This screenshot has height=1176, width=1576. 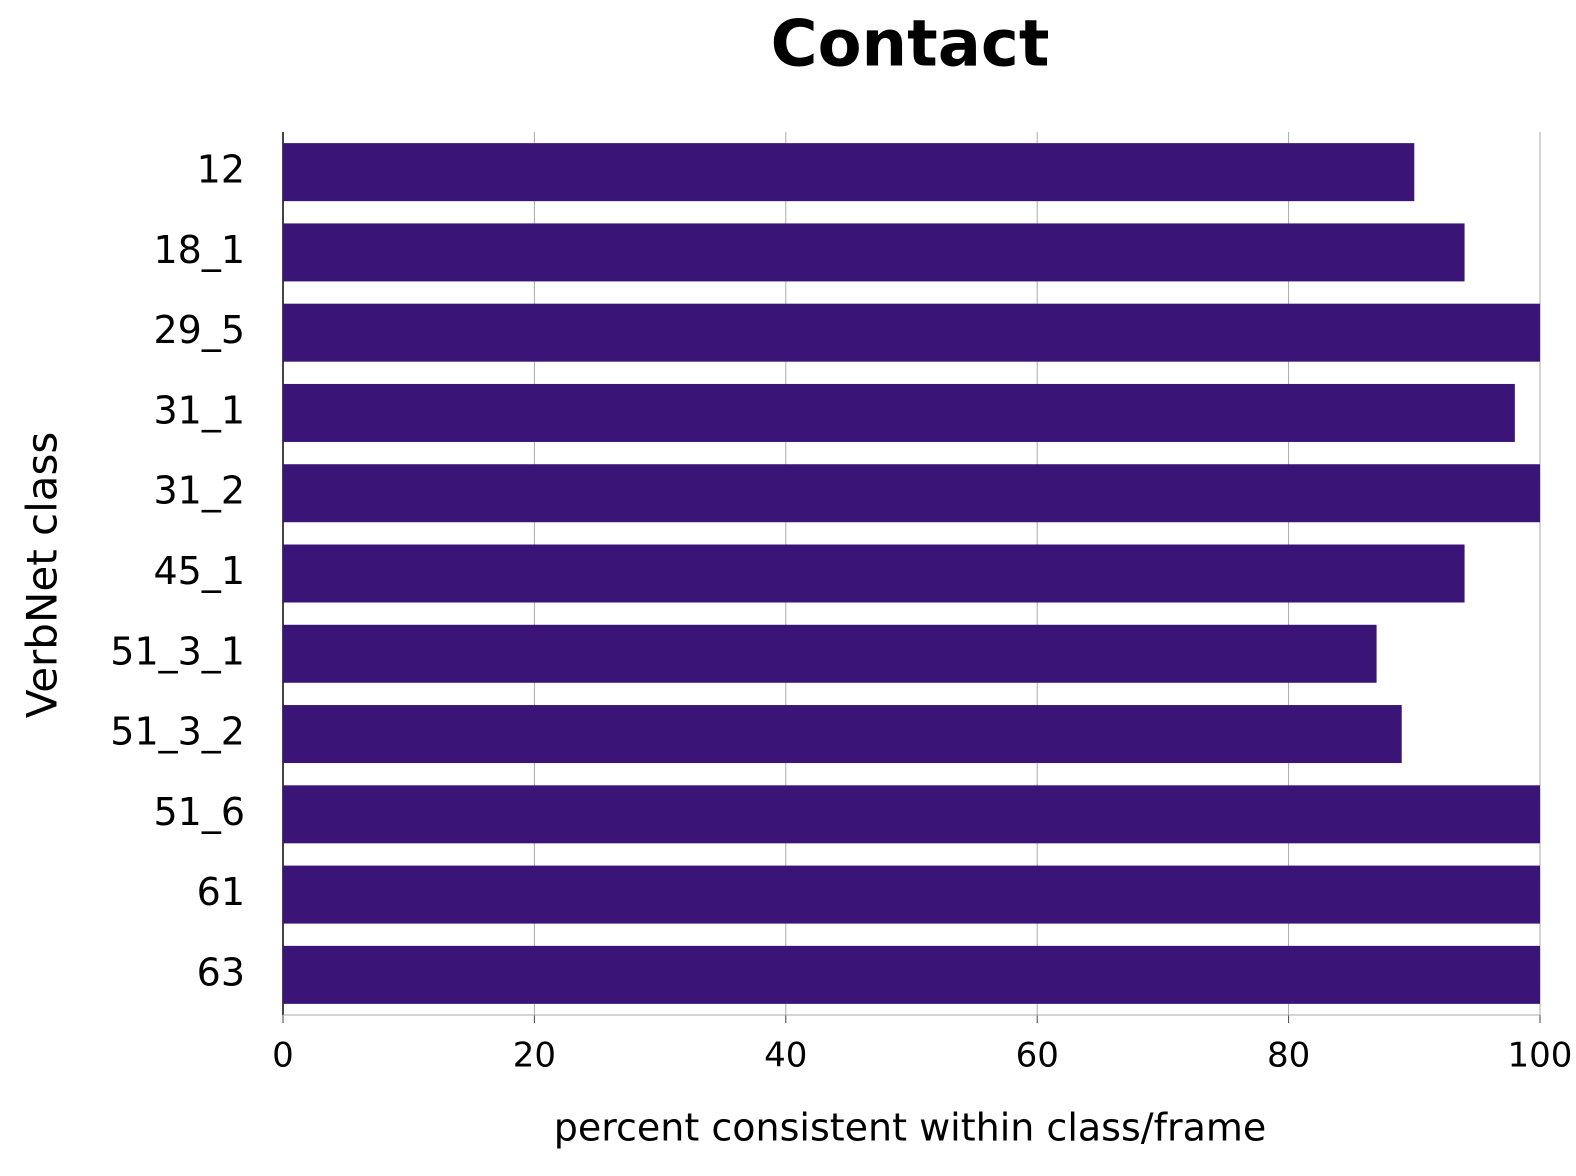 What do you see at coordinates (42, 575) in the screenshot?
I see `y-axis-label: VerbNet class` at bounding box center [42, 575].